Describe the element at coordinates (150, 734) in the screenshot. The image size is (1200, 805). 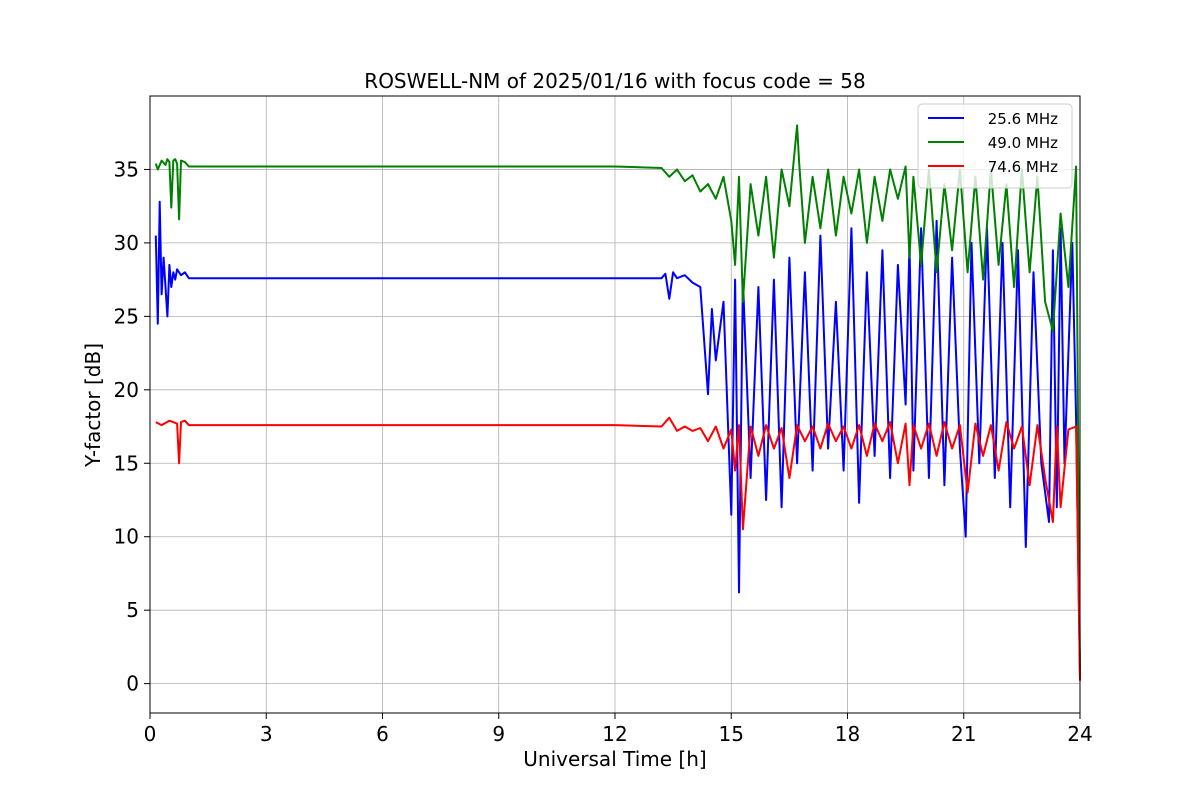
I see `x-tick-label: 0` at that location.